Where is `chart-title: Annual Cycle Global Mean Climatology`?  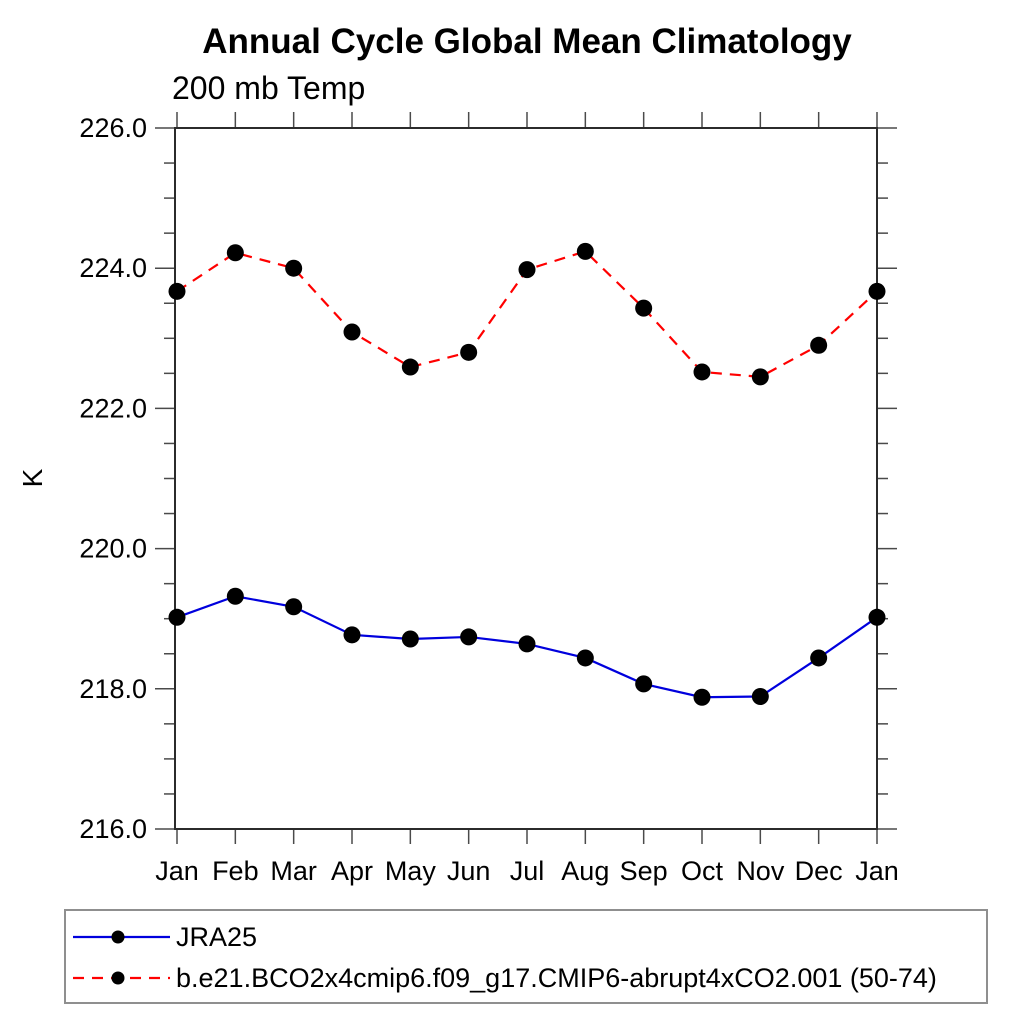 chart-title: Annual Cycle Global Mean Climatology is located at coordinates (527, 41).